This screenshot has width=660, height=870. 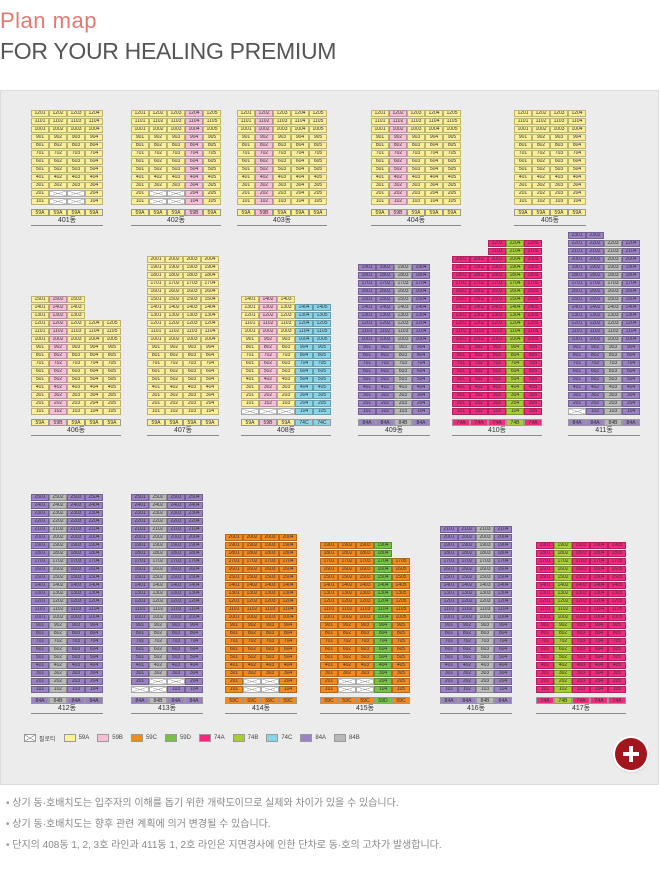 I want to click on unit-cell: 1503, so click(x=176, y=577).